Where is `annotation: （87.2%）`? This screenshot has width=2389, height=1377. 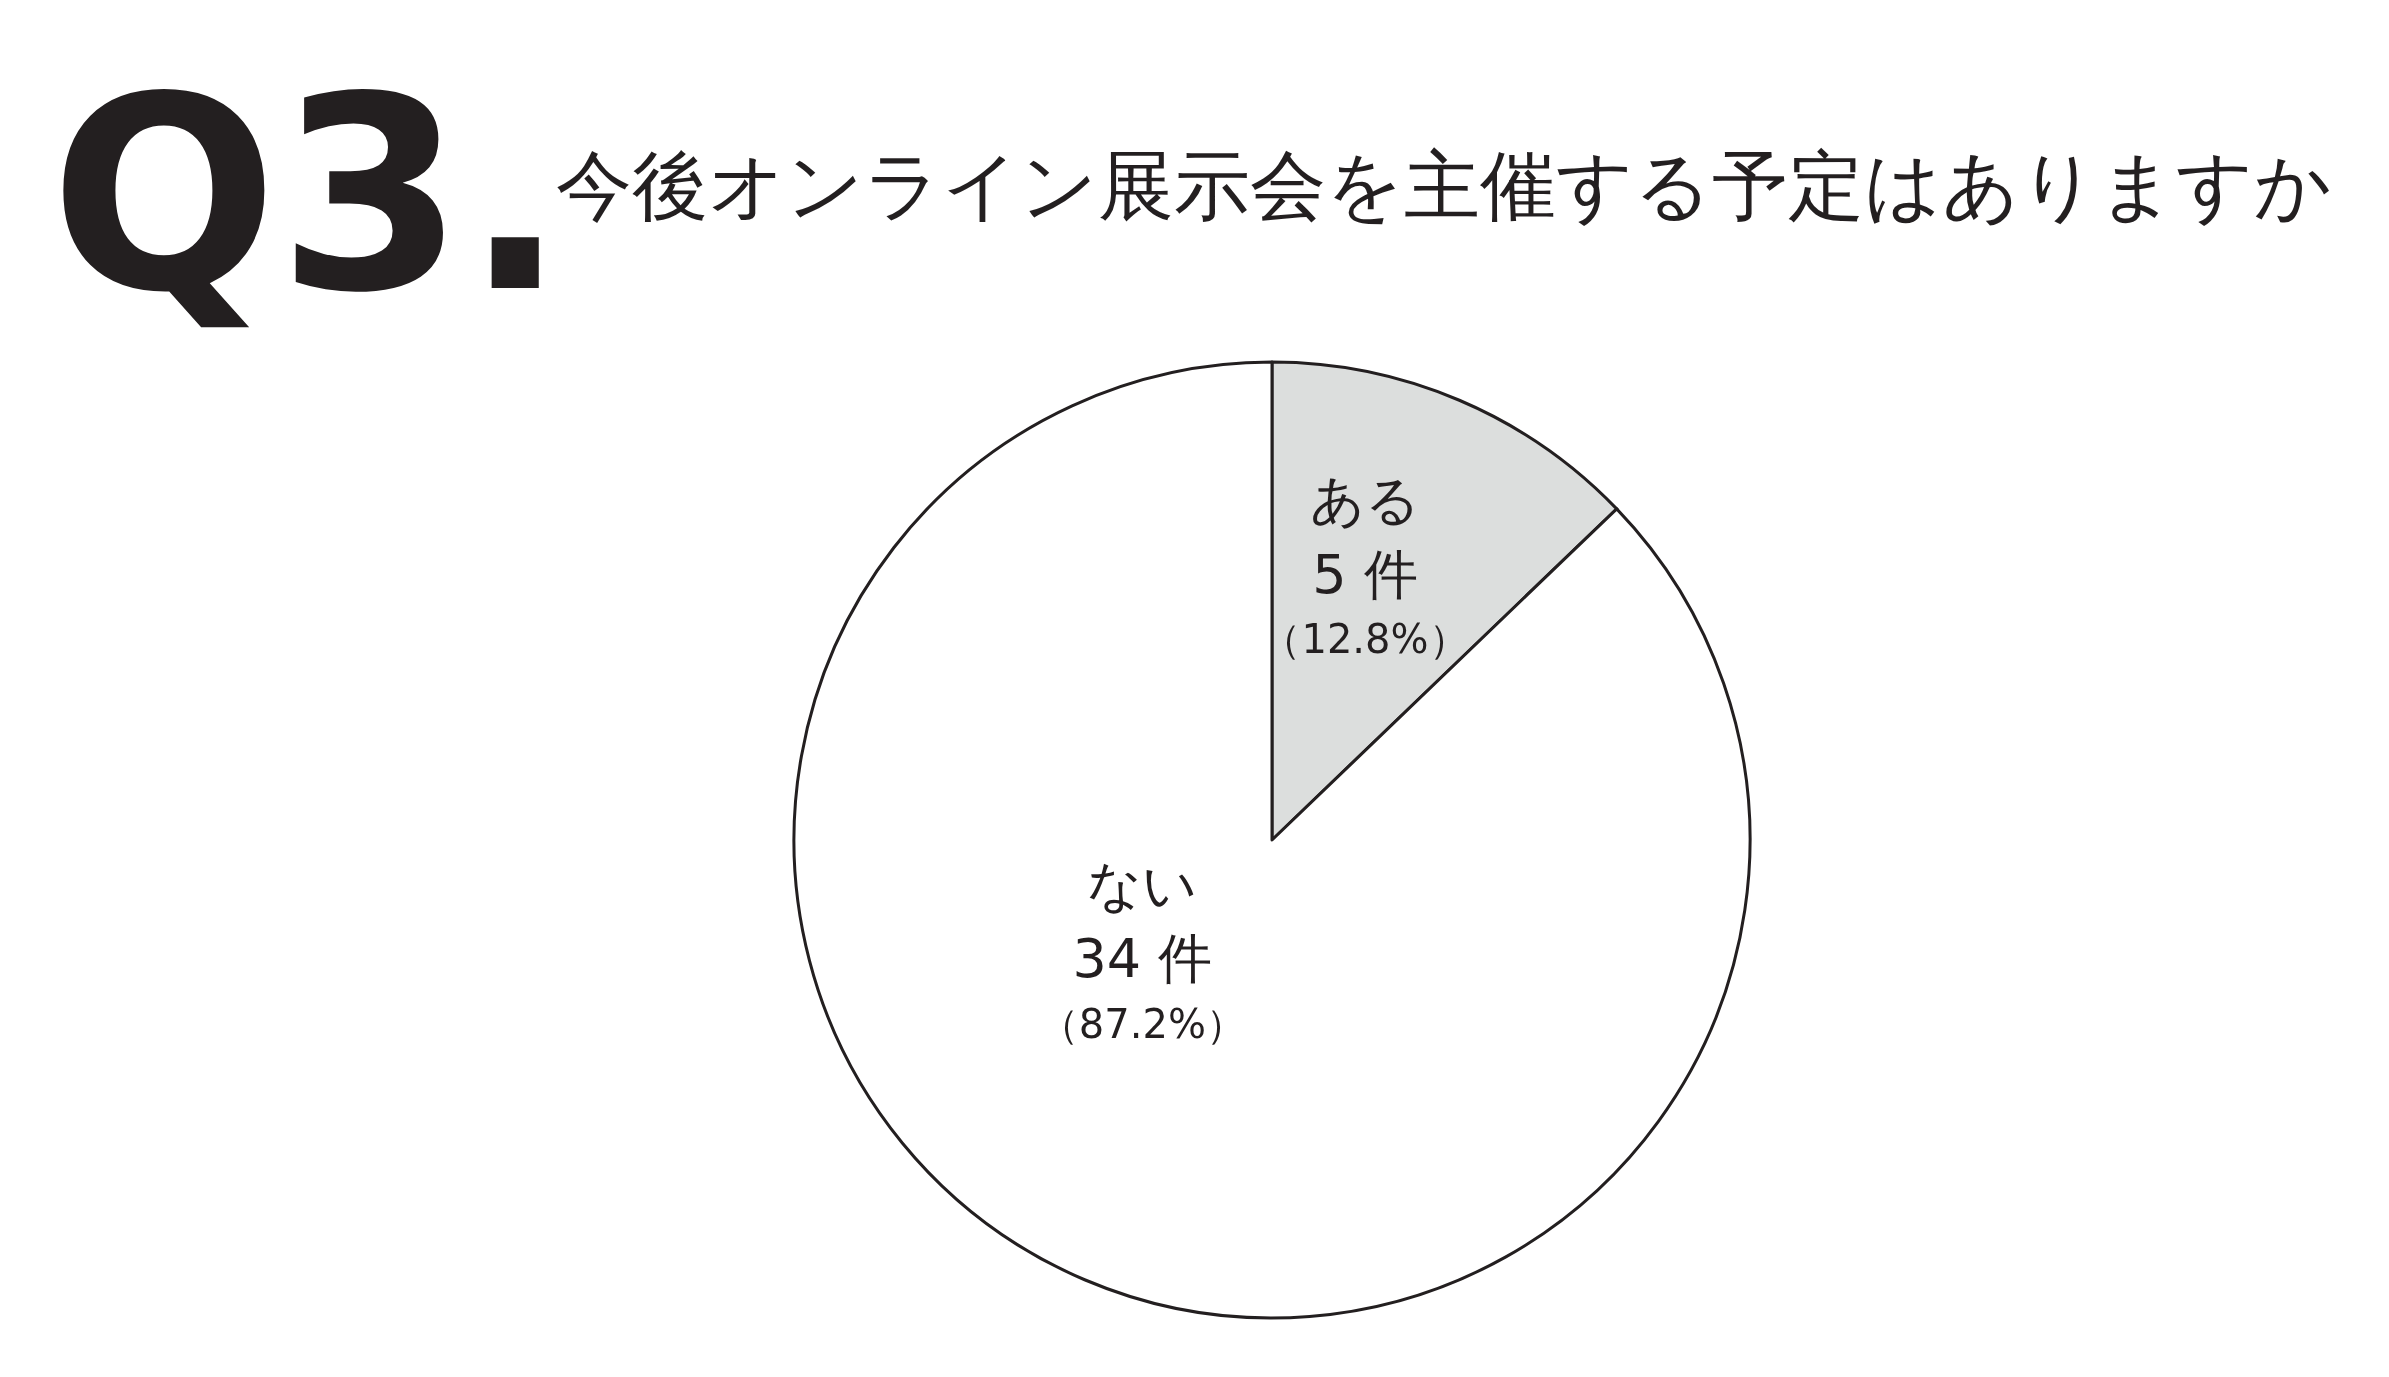 annotation: （87.2%） is located at coordinates (1142, 1023).